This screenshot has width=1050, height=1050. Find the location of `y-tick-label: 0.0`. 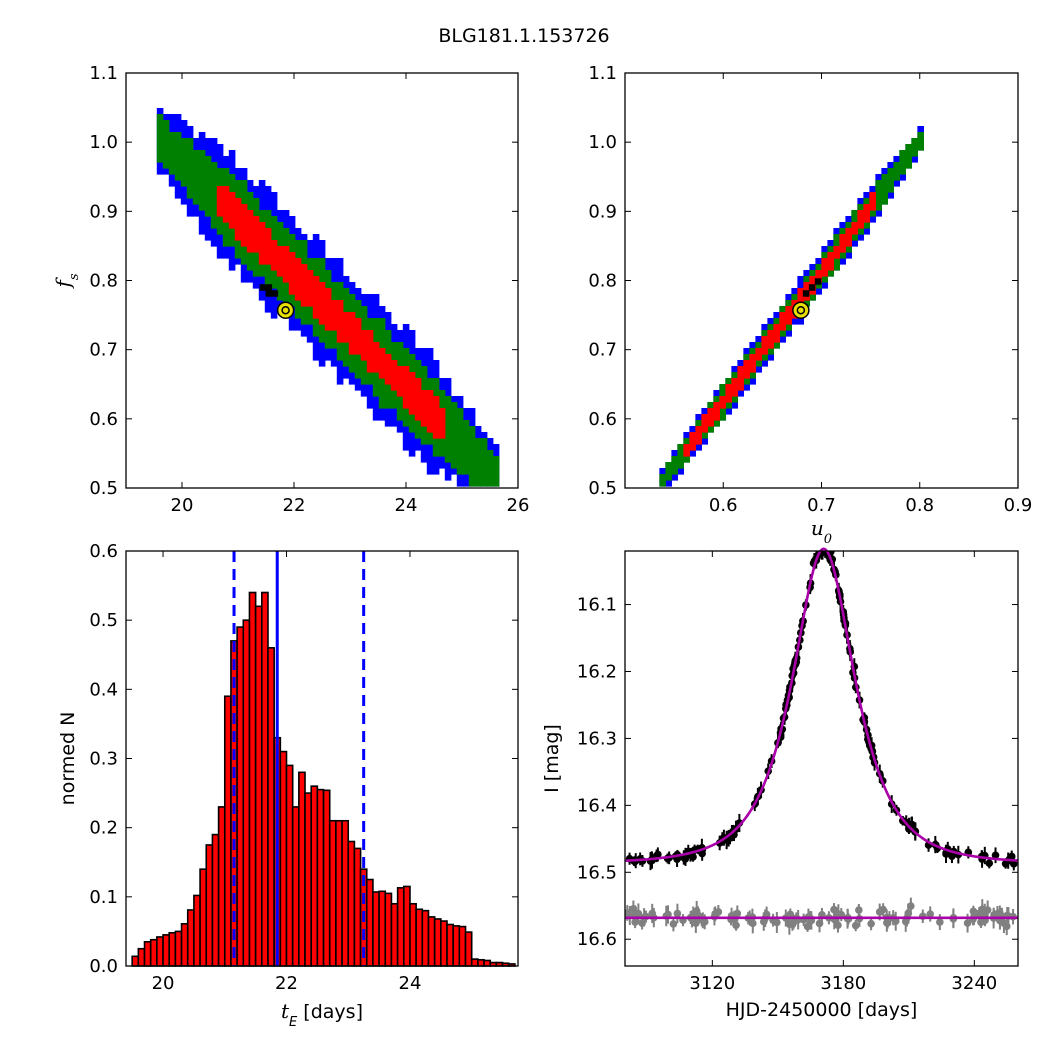

y-tick-label: 0.0 is located at coordinates (103, 966).